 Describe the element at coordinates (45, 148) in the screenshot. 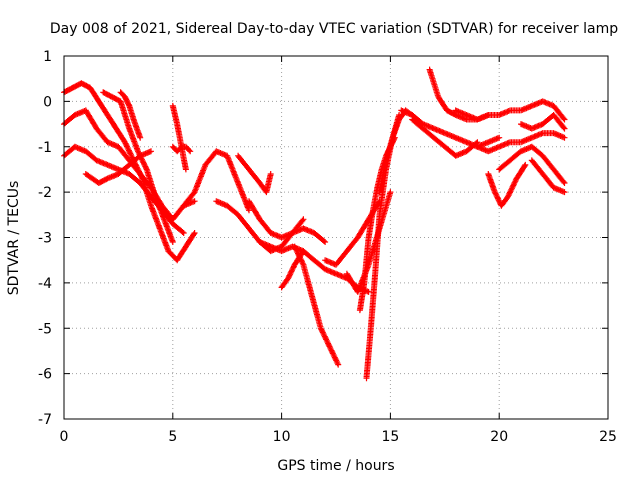

I see `y-tick-label: -1` at that location.